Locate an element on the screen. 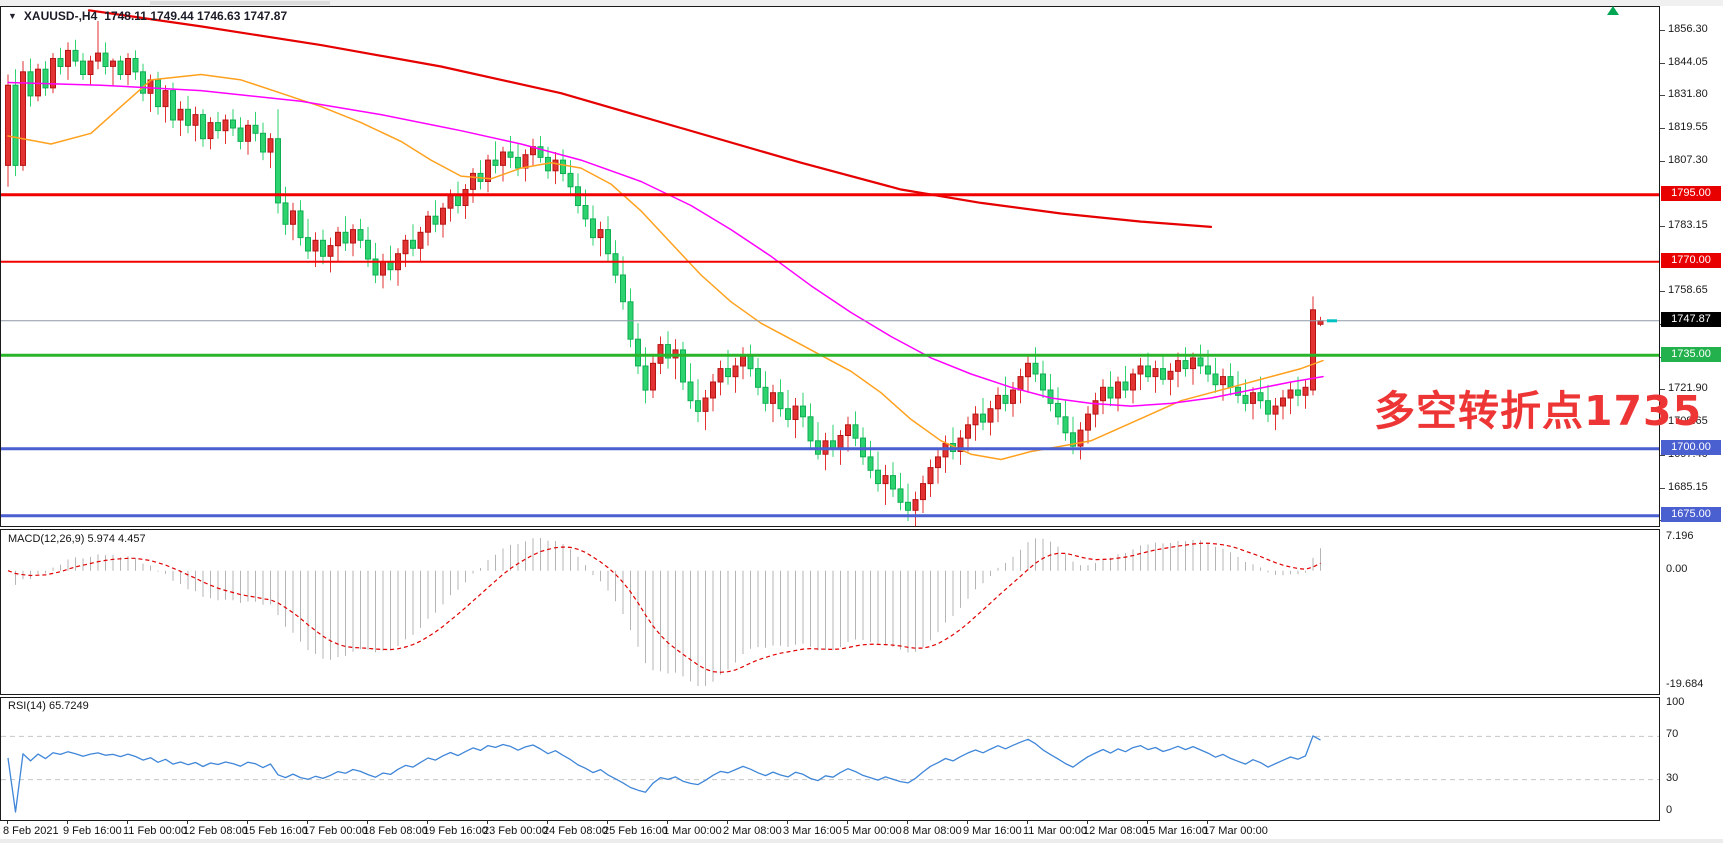  price-axis-tick-label: 1721.90 is located at coordinates (1688, 388).